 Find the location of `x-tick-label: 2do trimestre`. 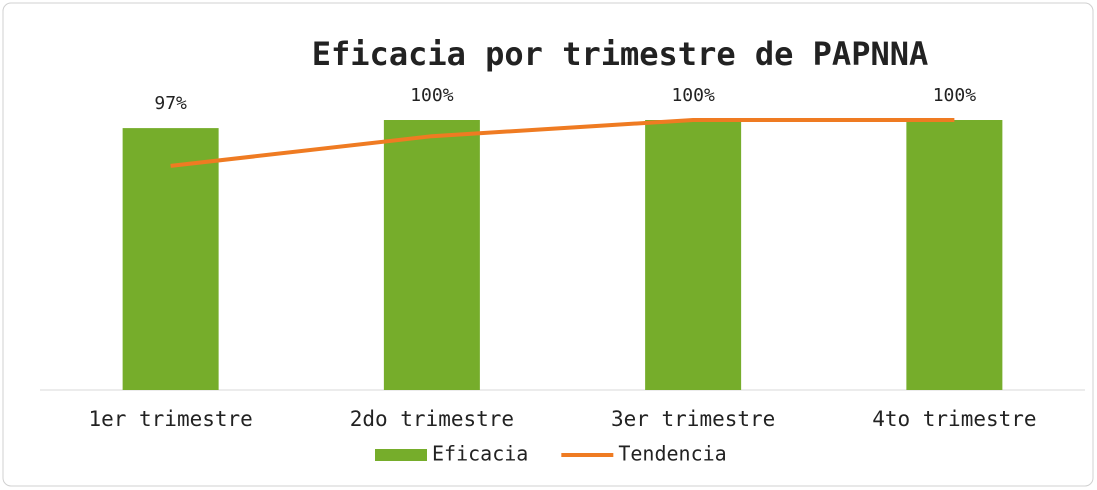

x-tick-label: 2do trimestre is located at coordinates (432, 419).